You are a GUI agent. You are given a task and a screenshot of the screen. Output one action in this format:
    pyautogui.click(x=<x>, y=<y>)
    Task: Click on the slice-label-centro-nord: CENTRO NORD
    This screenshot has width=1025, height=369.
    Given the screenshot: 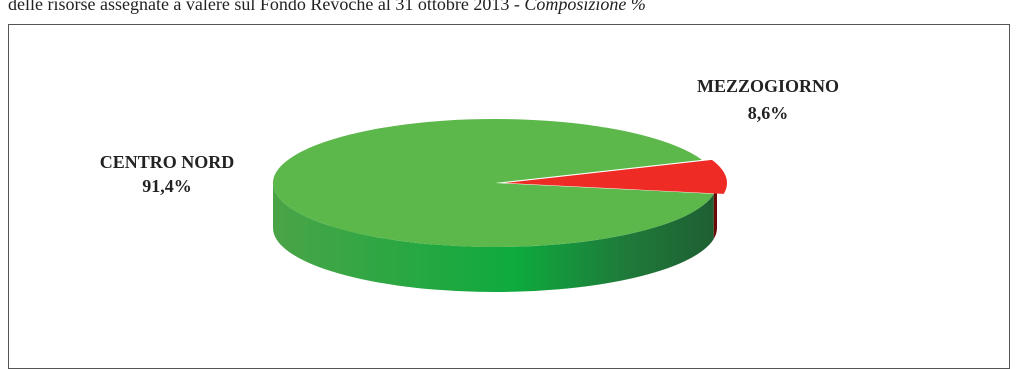 What is the action you would take?
    pyautogui.click(x=167, y=162)
    